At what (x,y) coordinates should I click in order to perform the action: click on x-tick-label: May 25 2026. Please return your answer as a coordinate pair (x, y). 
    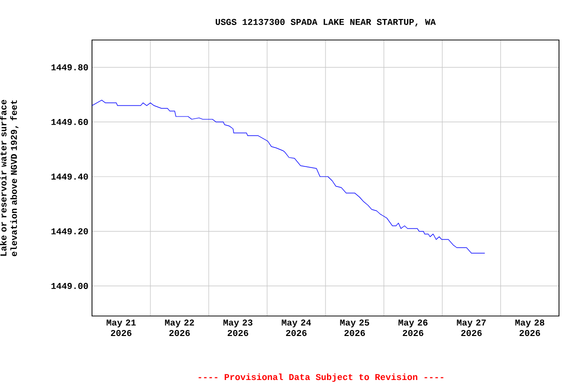
    Looking at the image, I should click on (355, 328).